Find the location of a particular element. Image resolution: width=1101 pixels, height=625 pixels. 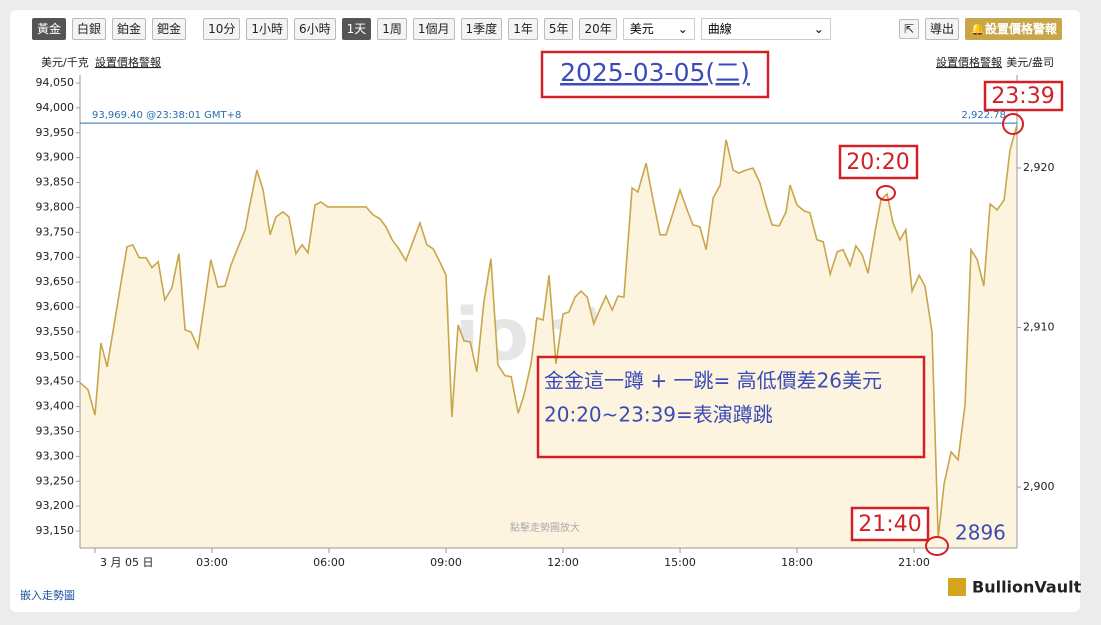

style-select: 曲線 ⌄ is located at coordinates (765, 29).